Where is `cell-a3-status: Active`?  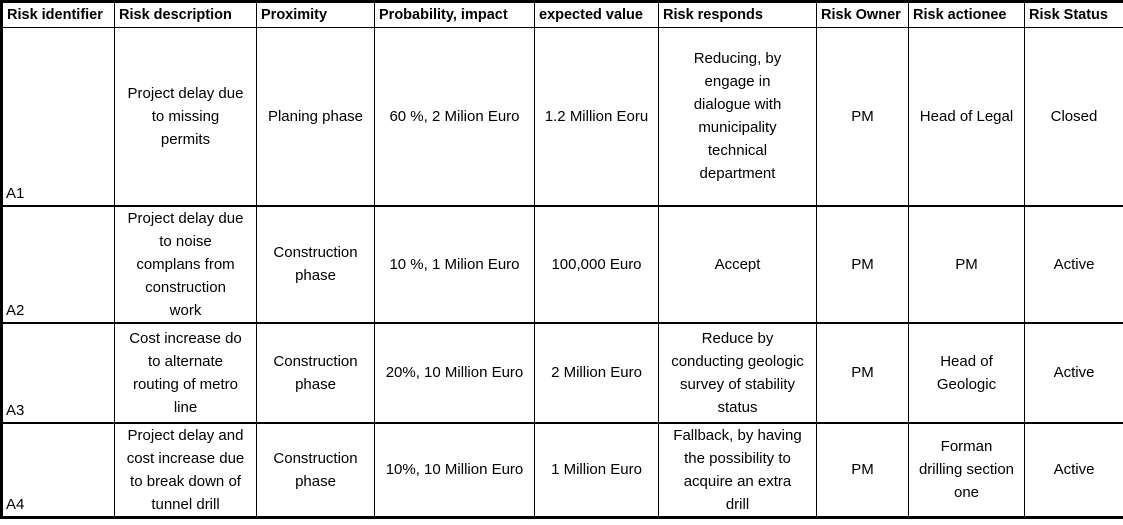
cell-a3-status: Active is located at coordinates (1073, 373).